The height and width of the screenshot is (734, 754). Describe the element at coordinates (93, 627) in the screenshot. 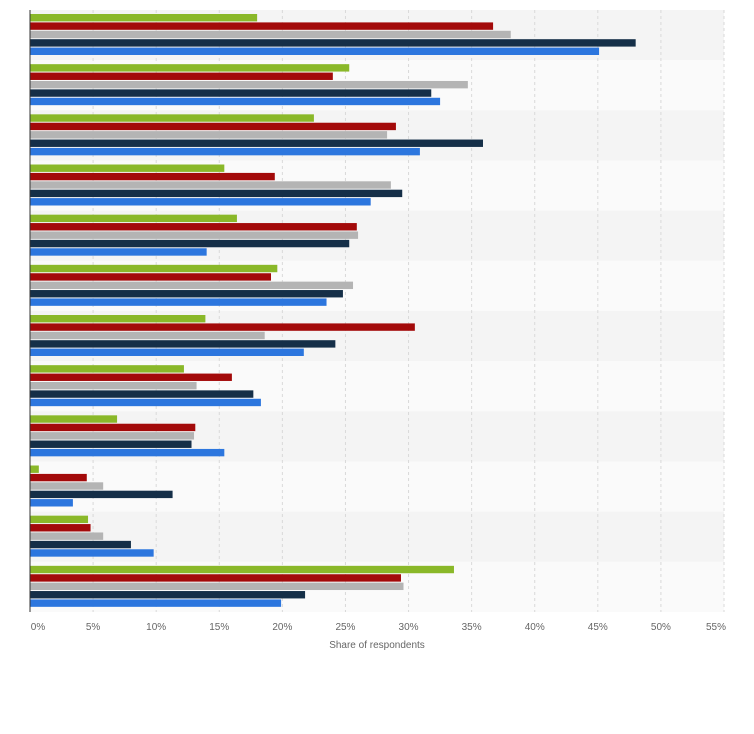

I see `x-tick-label: 5%` at that location.